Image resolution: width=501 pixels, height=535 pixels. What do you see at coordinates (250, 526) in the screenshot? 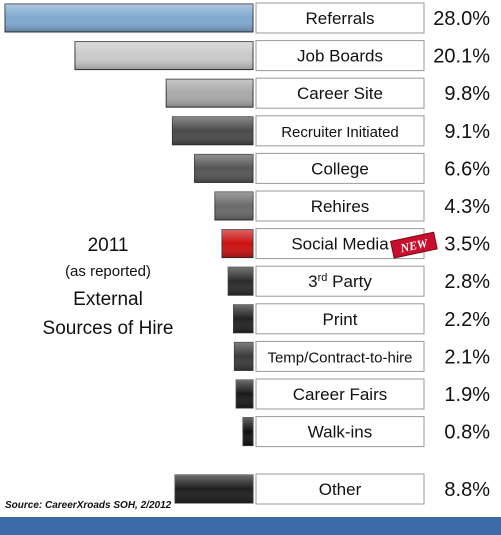
I see `footer-band` at bounding box center [250, 526].